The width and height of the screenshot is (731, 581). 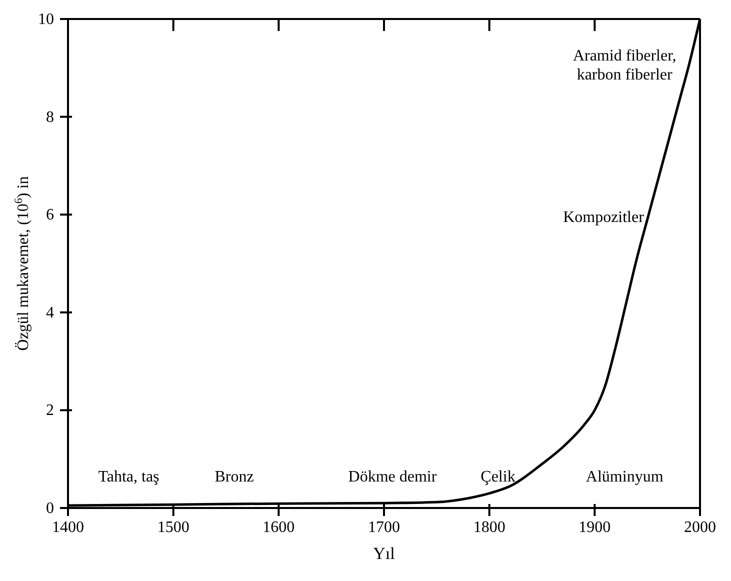 I want to click on y-tick-label: 4, so click(x=50, y=313).